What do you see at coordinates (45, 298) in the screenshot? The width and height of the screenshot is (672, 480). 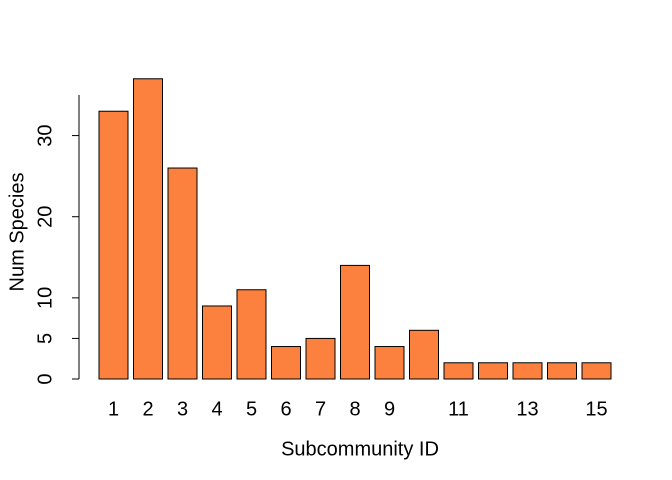 I see `y-tick-label: 10` at bounding box center [45, 298].